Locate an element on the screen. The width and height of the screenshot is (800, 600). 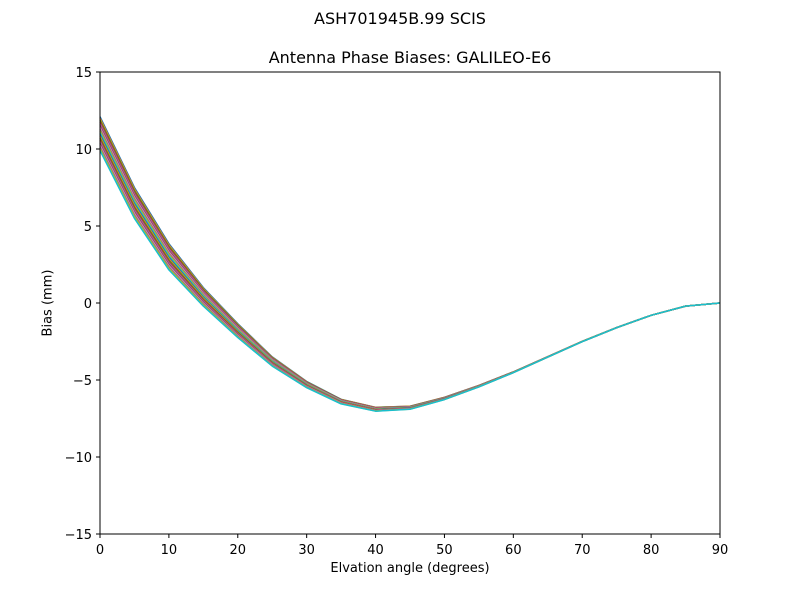
x-tick-label: 10 is located at coordinates (169, 550).